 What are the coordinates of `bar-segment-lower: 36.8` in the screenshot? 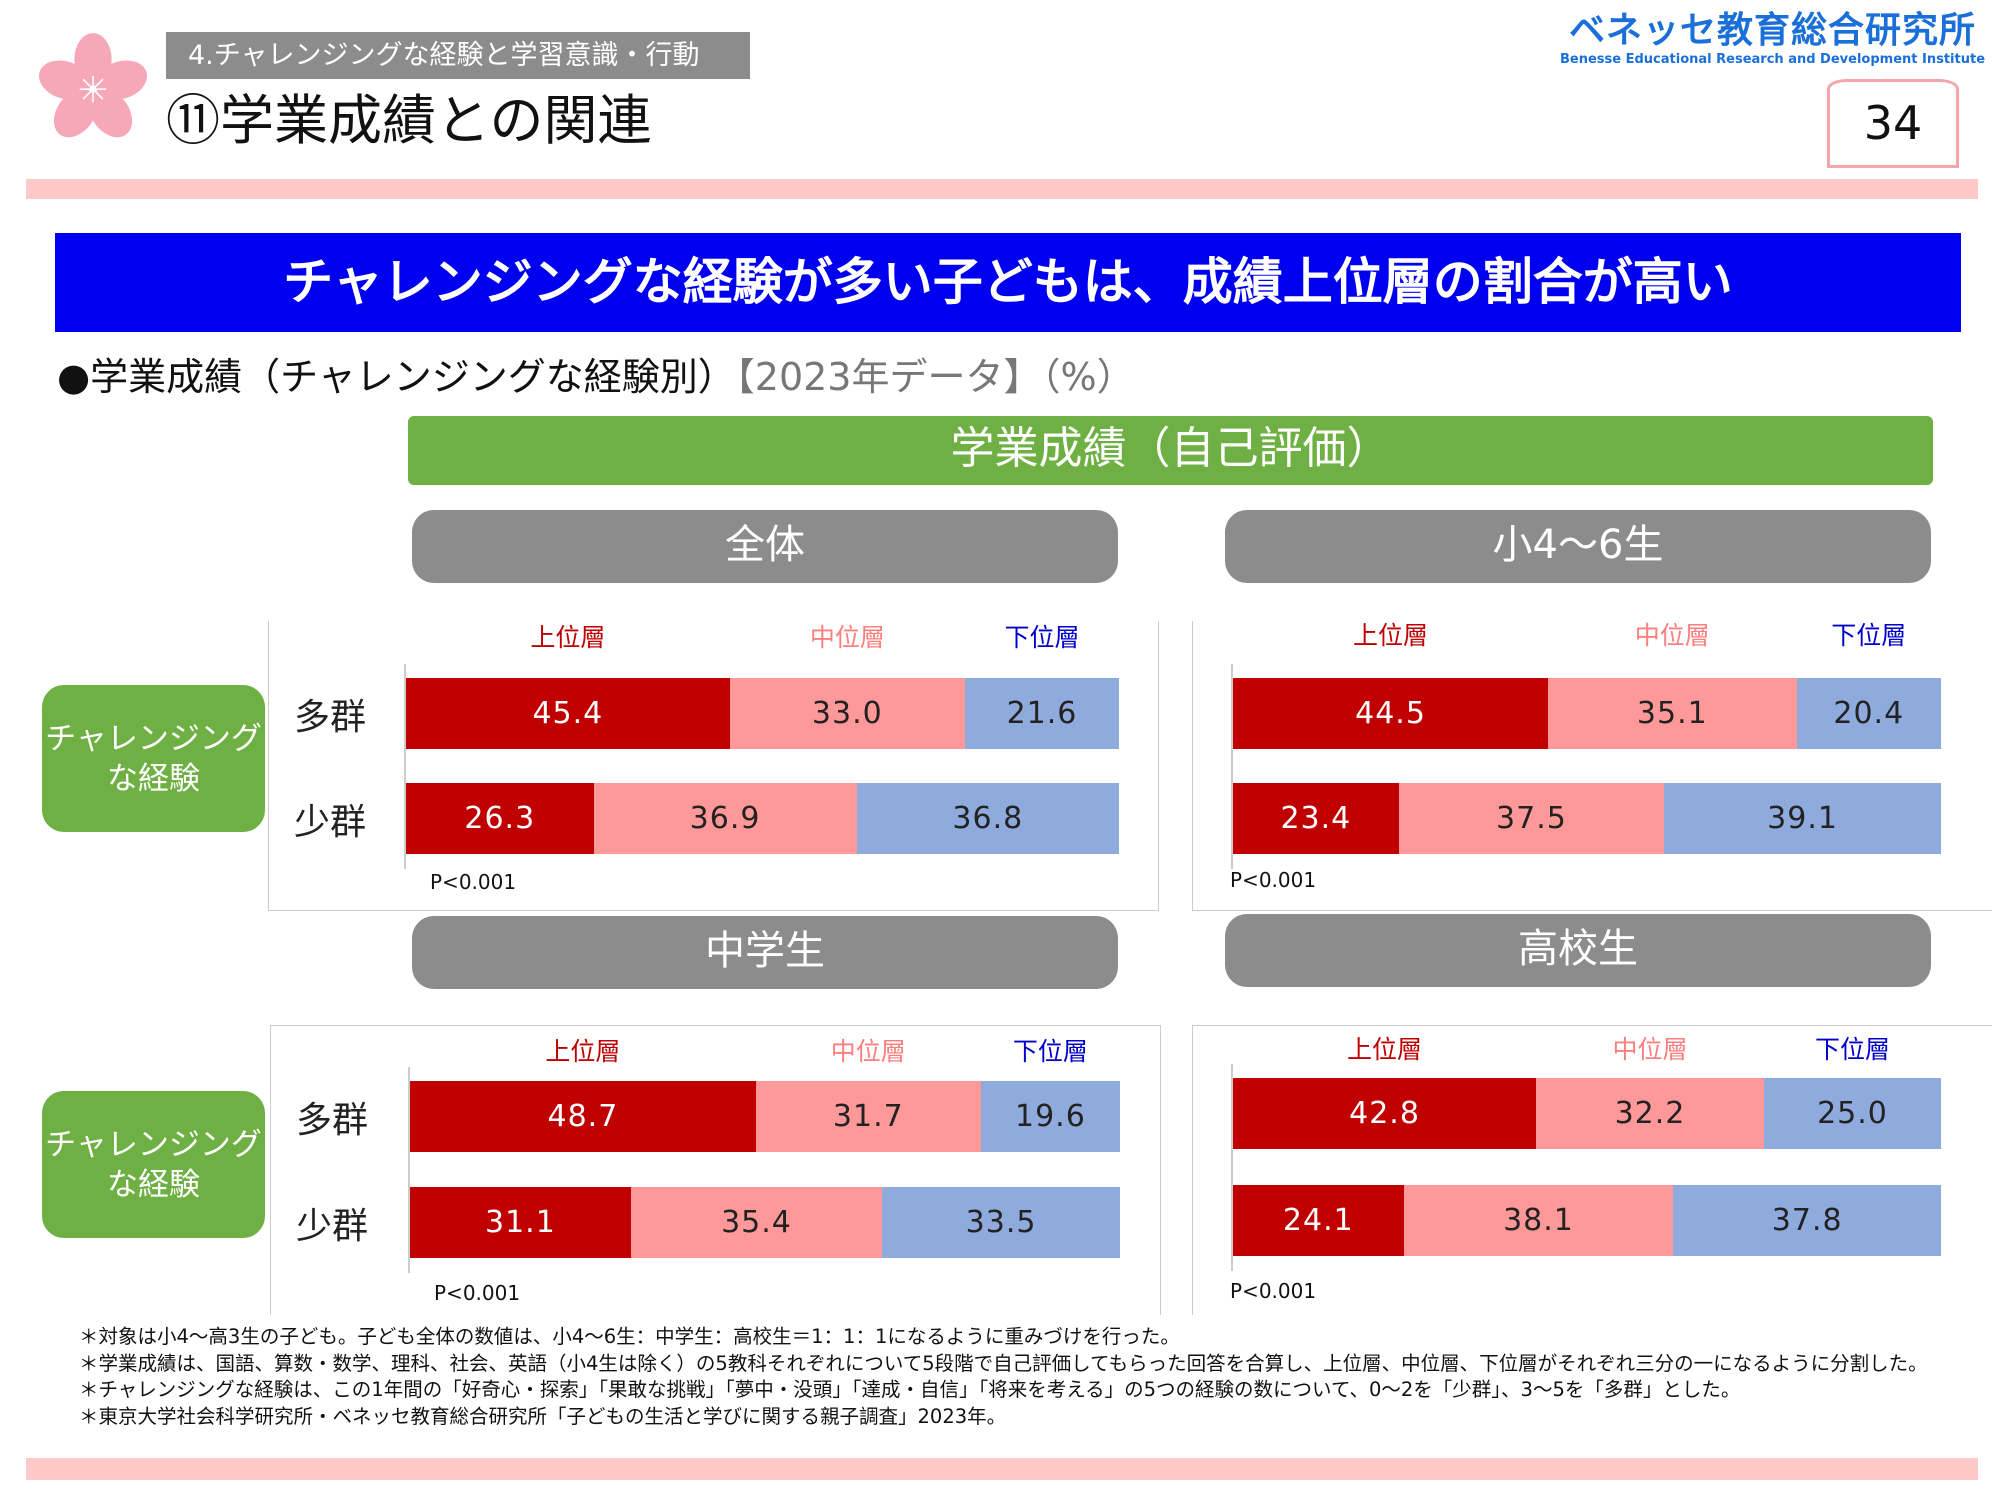 It's located at (987, 818).